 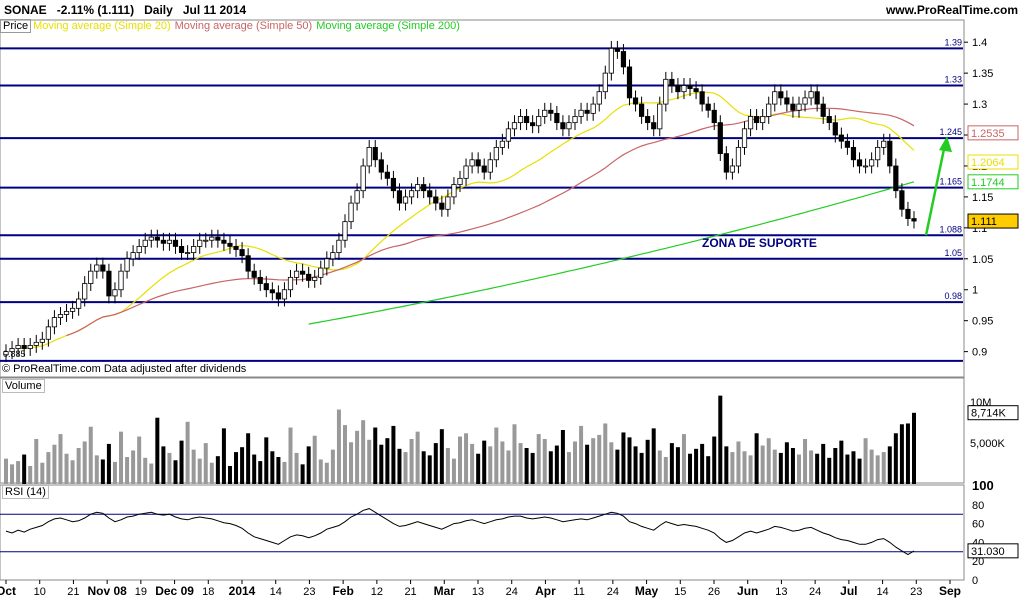 I want to click on x-tick-label: 19, so click(x=141, y=592).